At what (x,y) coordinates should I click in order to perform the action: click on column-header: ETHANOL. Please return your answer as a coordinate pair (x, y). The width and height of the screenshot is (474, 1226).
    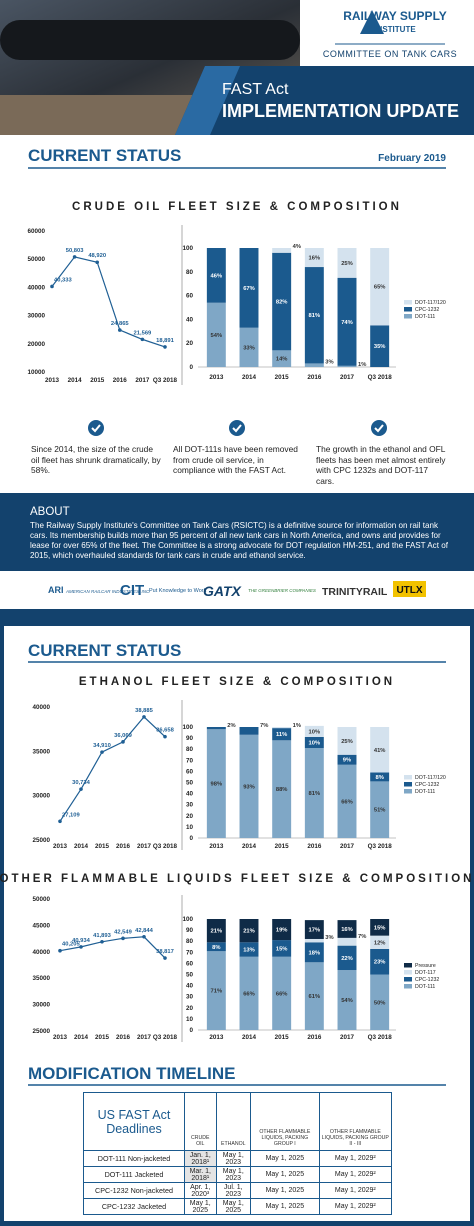
    Looking at the image, I should click on (233, 1121).